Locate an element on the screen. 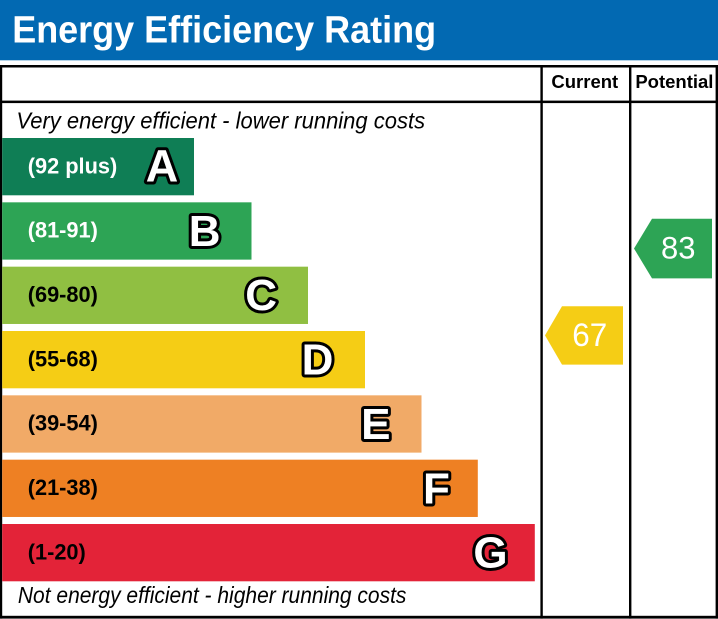 The width and height of the screenshot is (718, 619). svg-text: A is located at coordinates (162, 166).